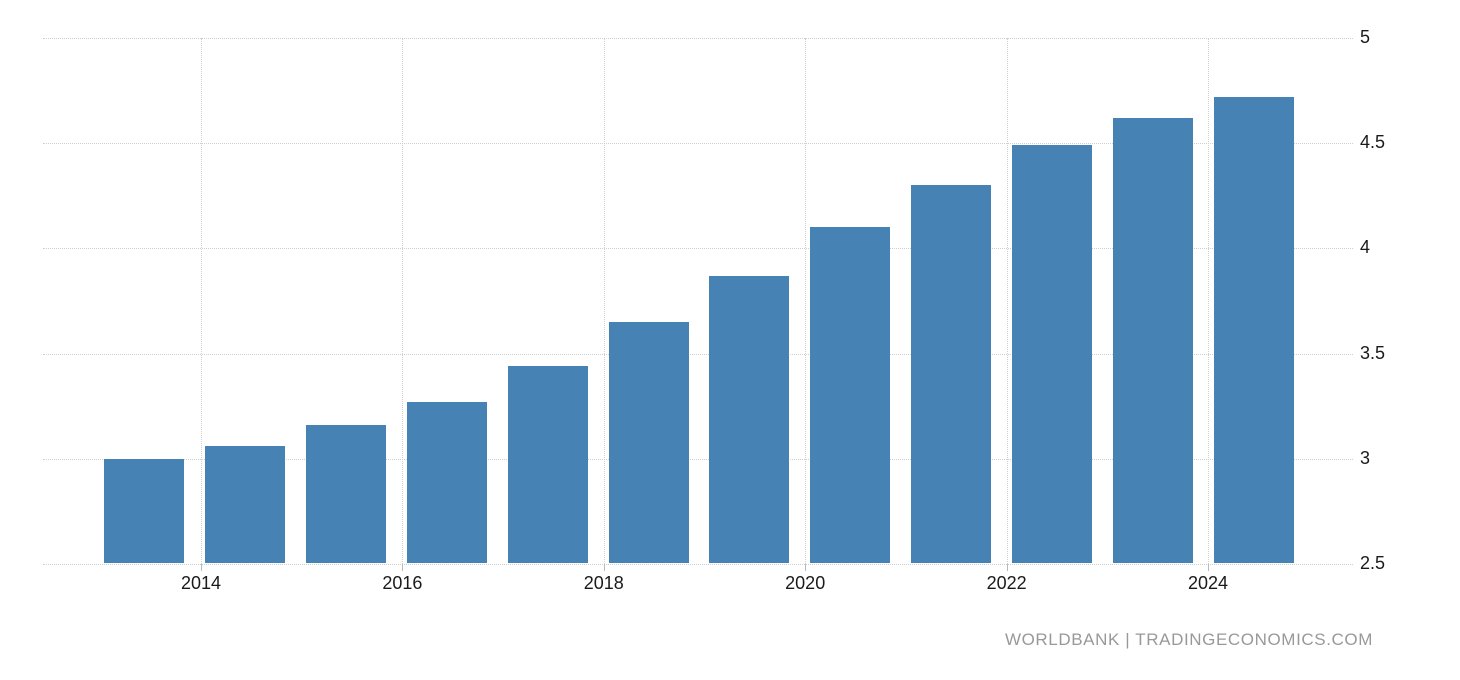 The height and width of the screenshot is (680, 1460). Describe the element at coordinates (805, 583) in the screenshot. I see `x-axis-tick-label: 2020` at that location.